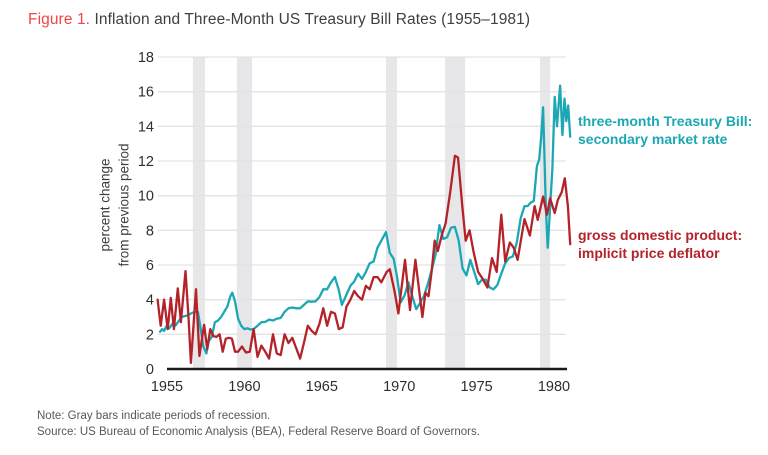 The image size is (768, 455). Describe the element at coordinates (150, 370) in the screenshot. I see `y-tick-label: 0` at that location.